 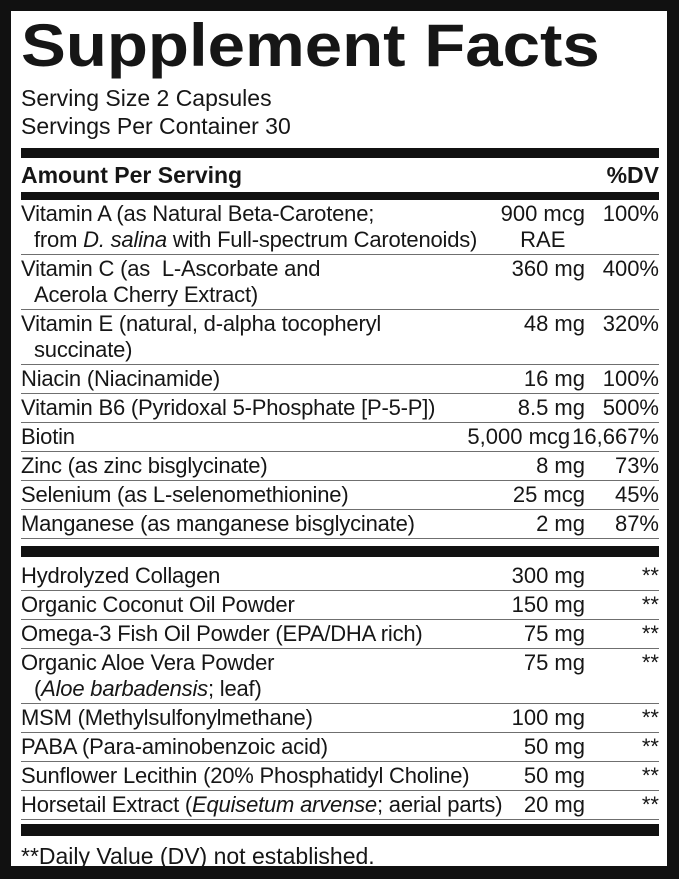 I want to click on divider-bar-header, so click(x=340, y=196).